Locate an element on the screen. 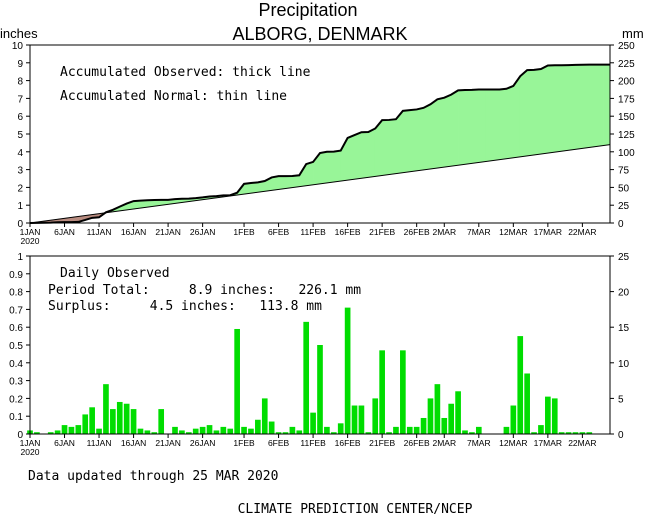  x-tick-label: 11FEB is located at coordinates (313, 232).